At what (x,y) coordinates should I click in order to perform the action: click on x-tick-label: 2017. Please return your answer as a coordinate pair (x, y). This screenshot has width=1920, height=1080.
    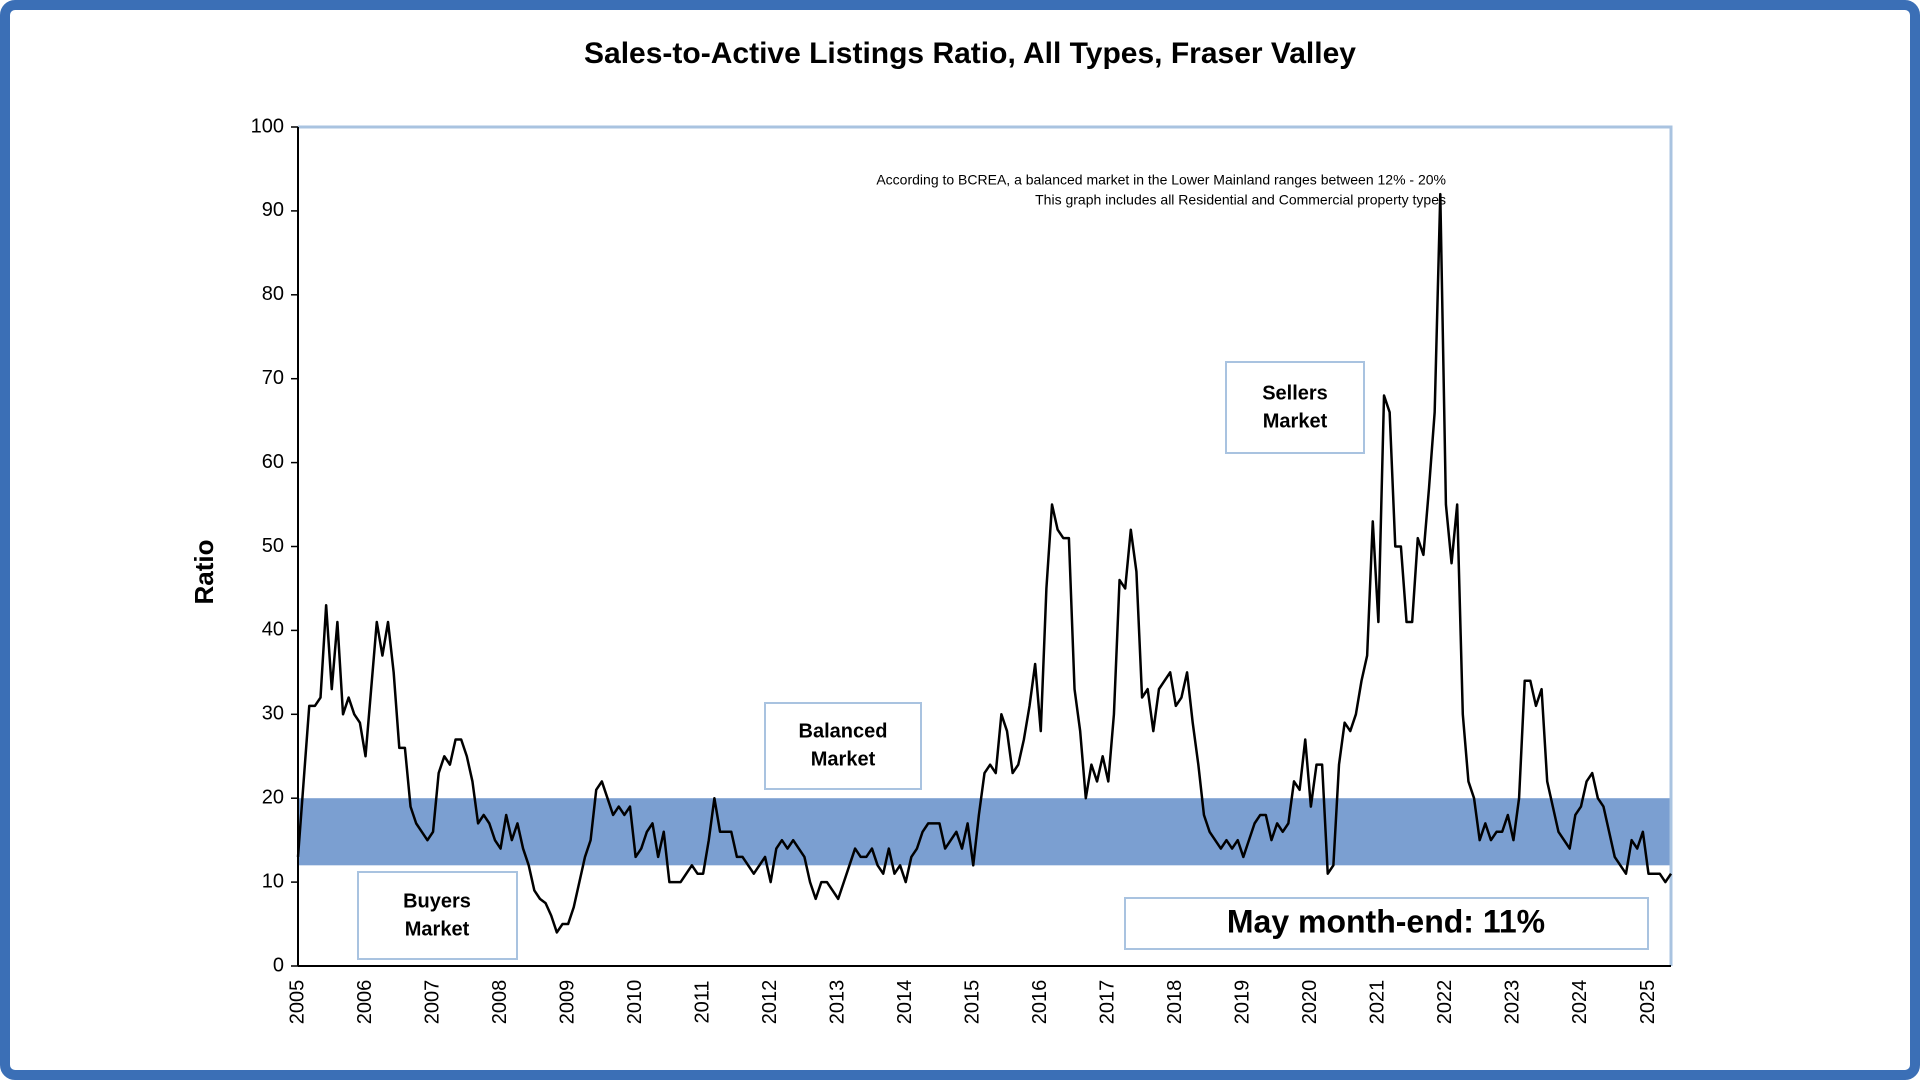
    Looking at the image, I should click on (1108, 1002).